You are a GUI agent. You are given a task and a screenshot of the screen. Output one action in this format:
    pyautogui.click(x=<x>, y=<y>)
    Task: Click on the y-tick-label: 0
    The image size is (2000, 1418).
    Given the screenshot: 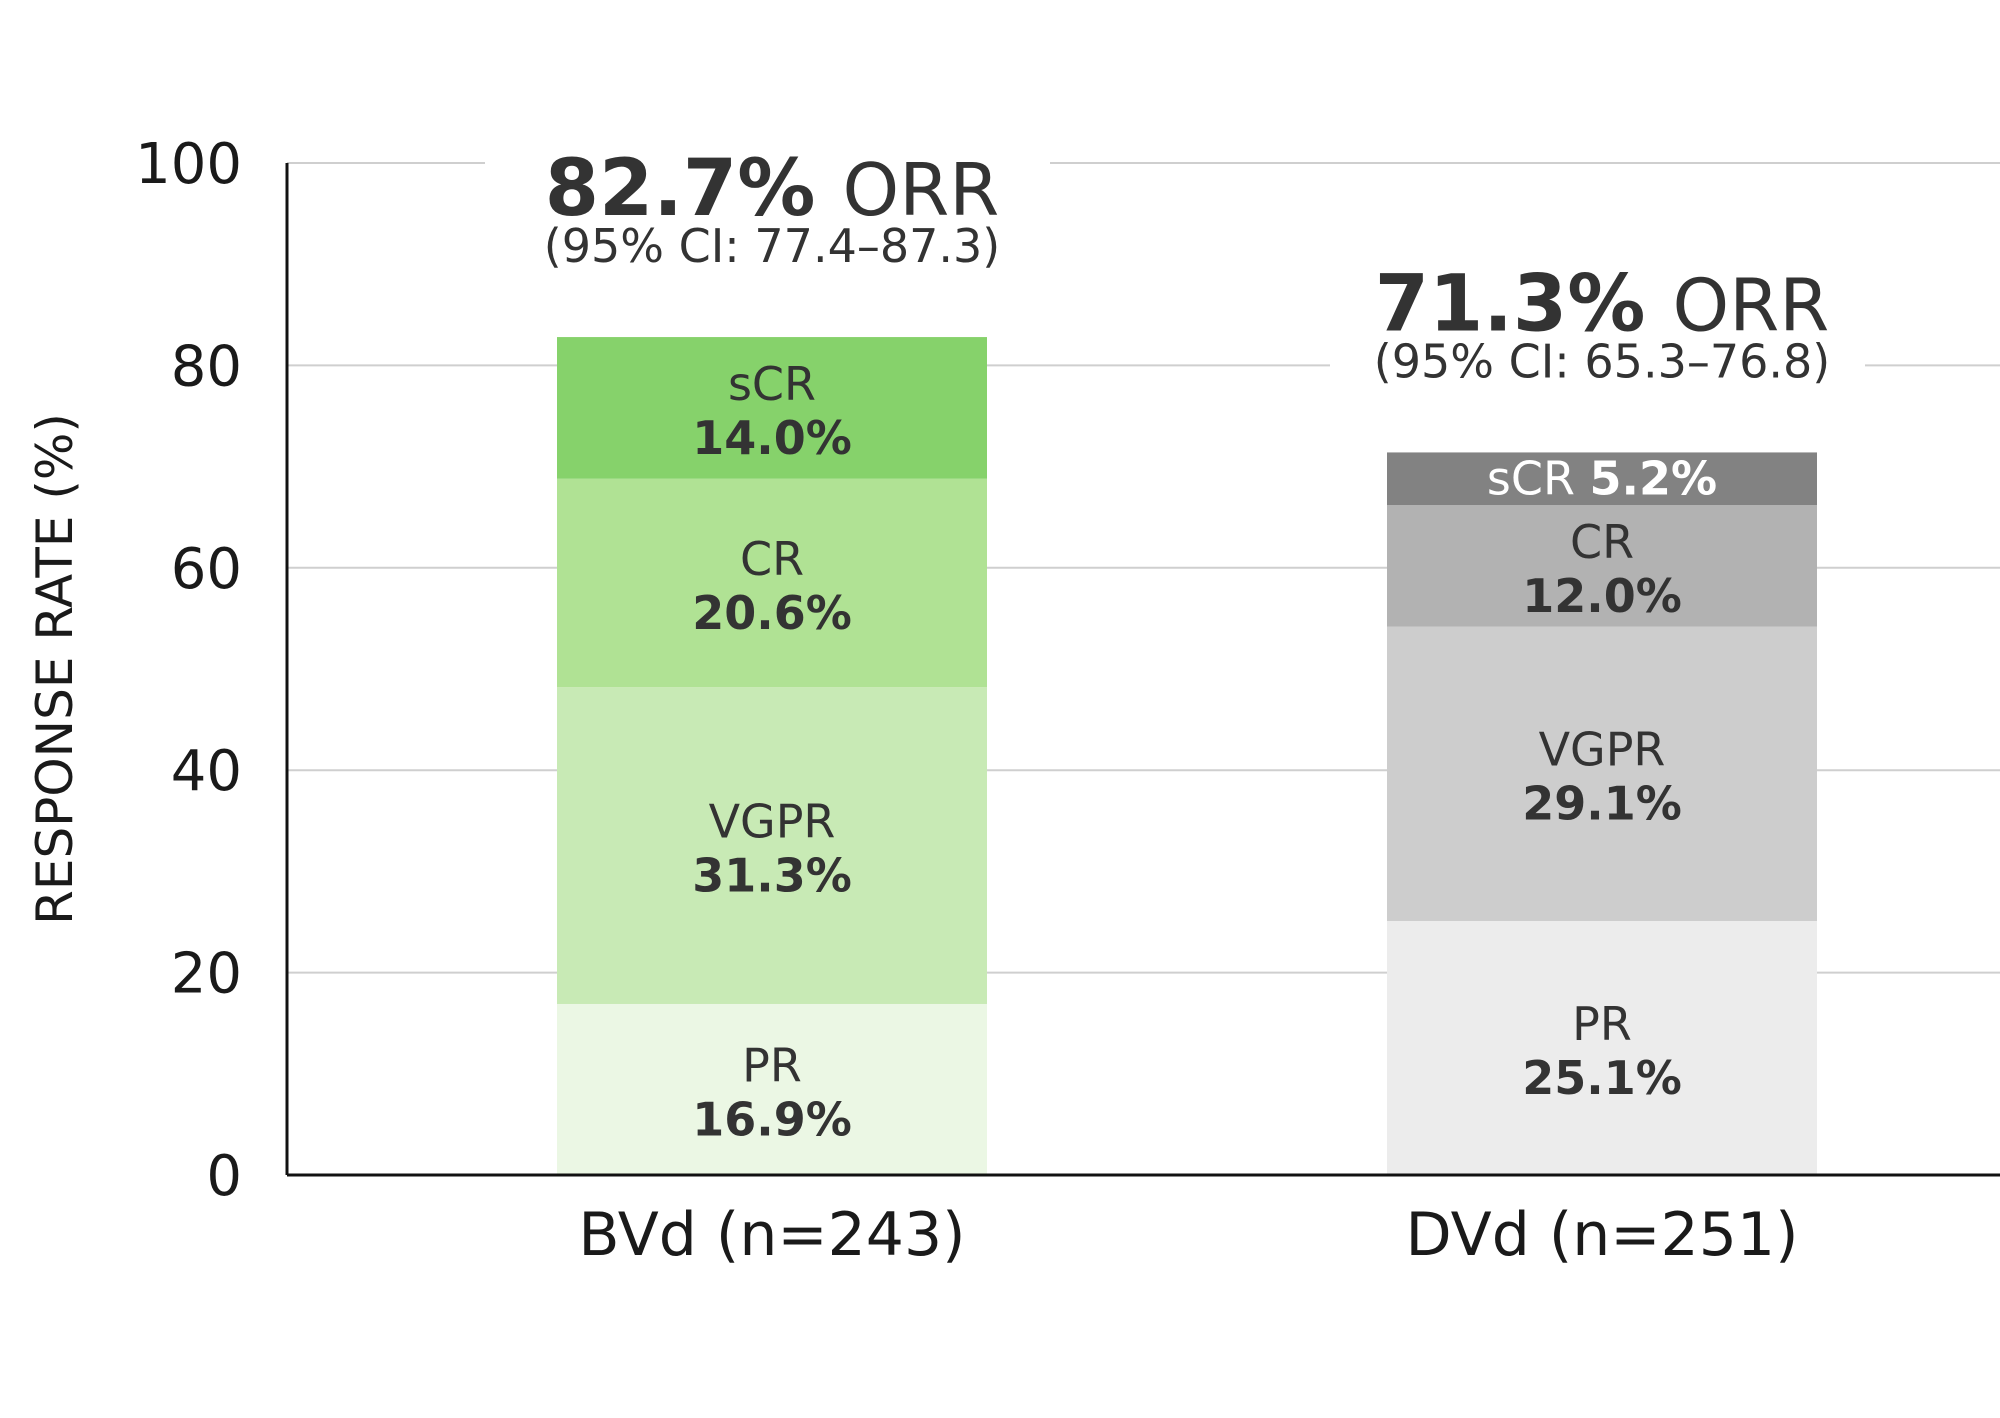 What is the action you would take?
    pyautogui.click(x=224, y=1176)
    